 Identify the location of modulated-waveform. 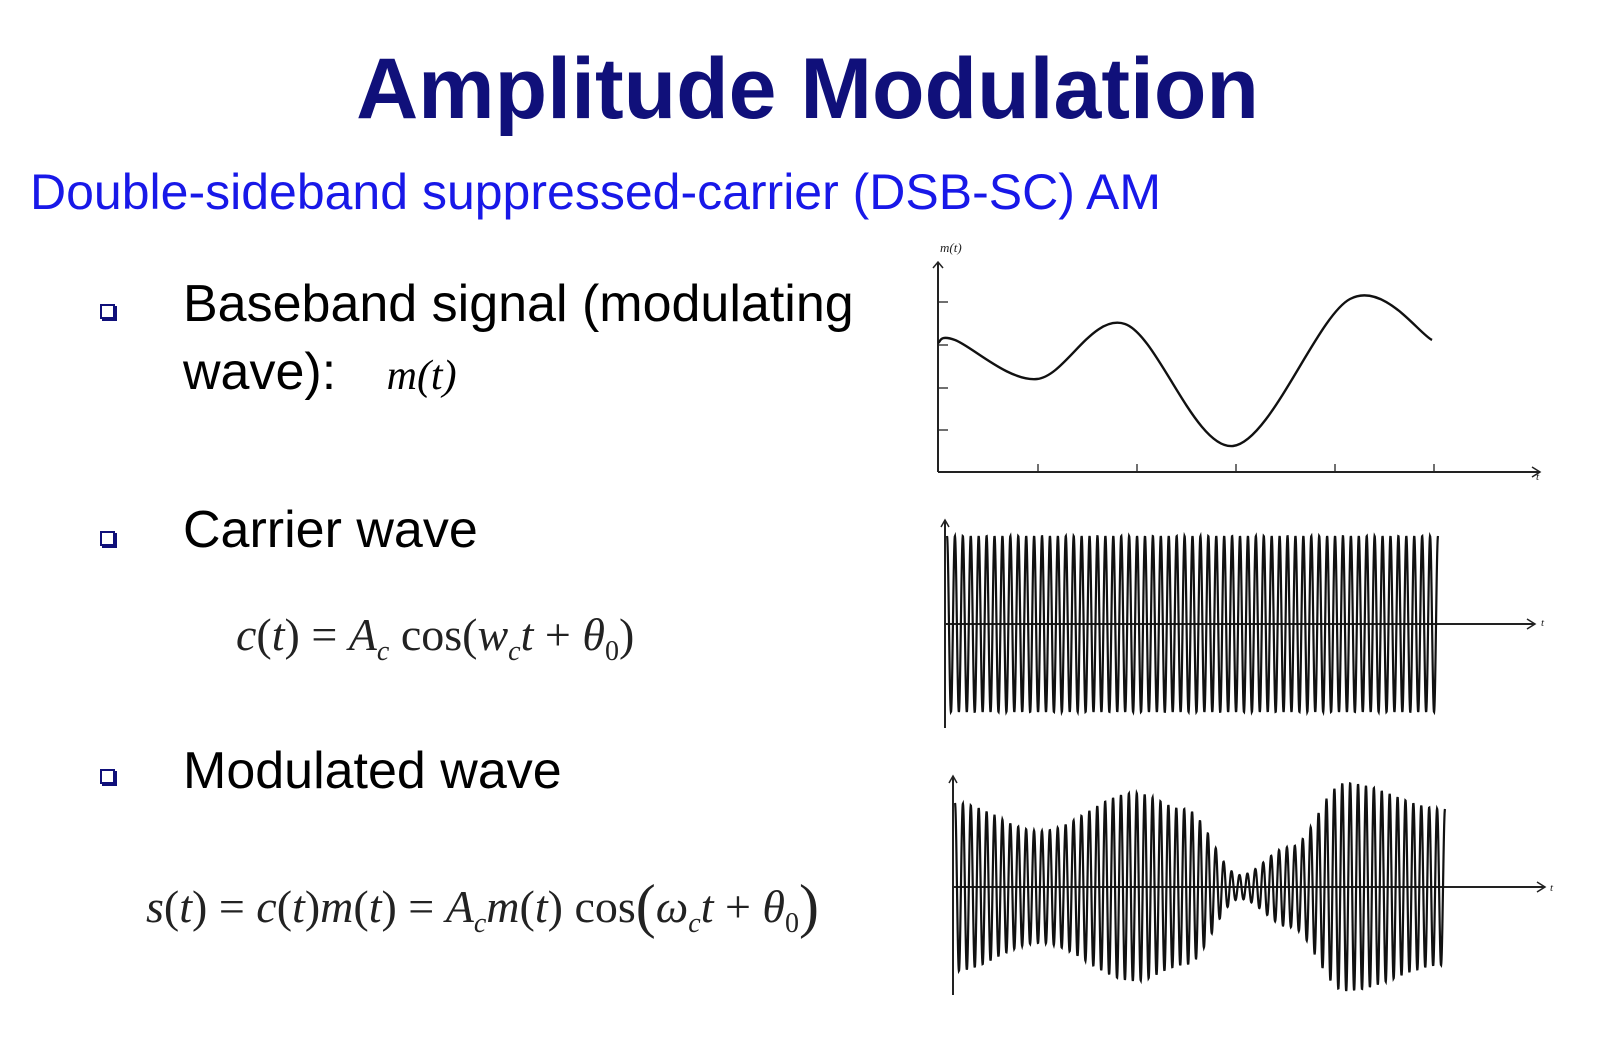
(1200, 887).